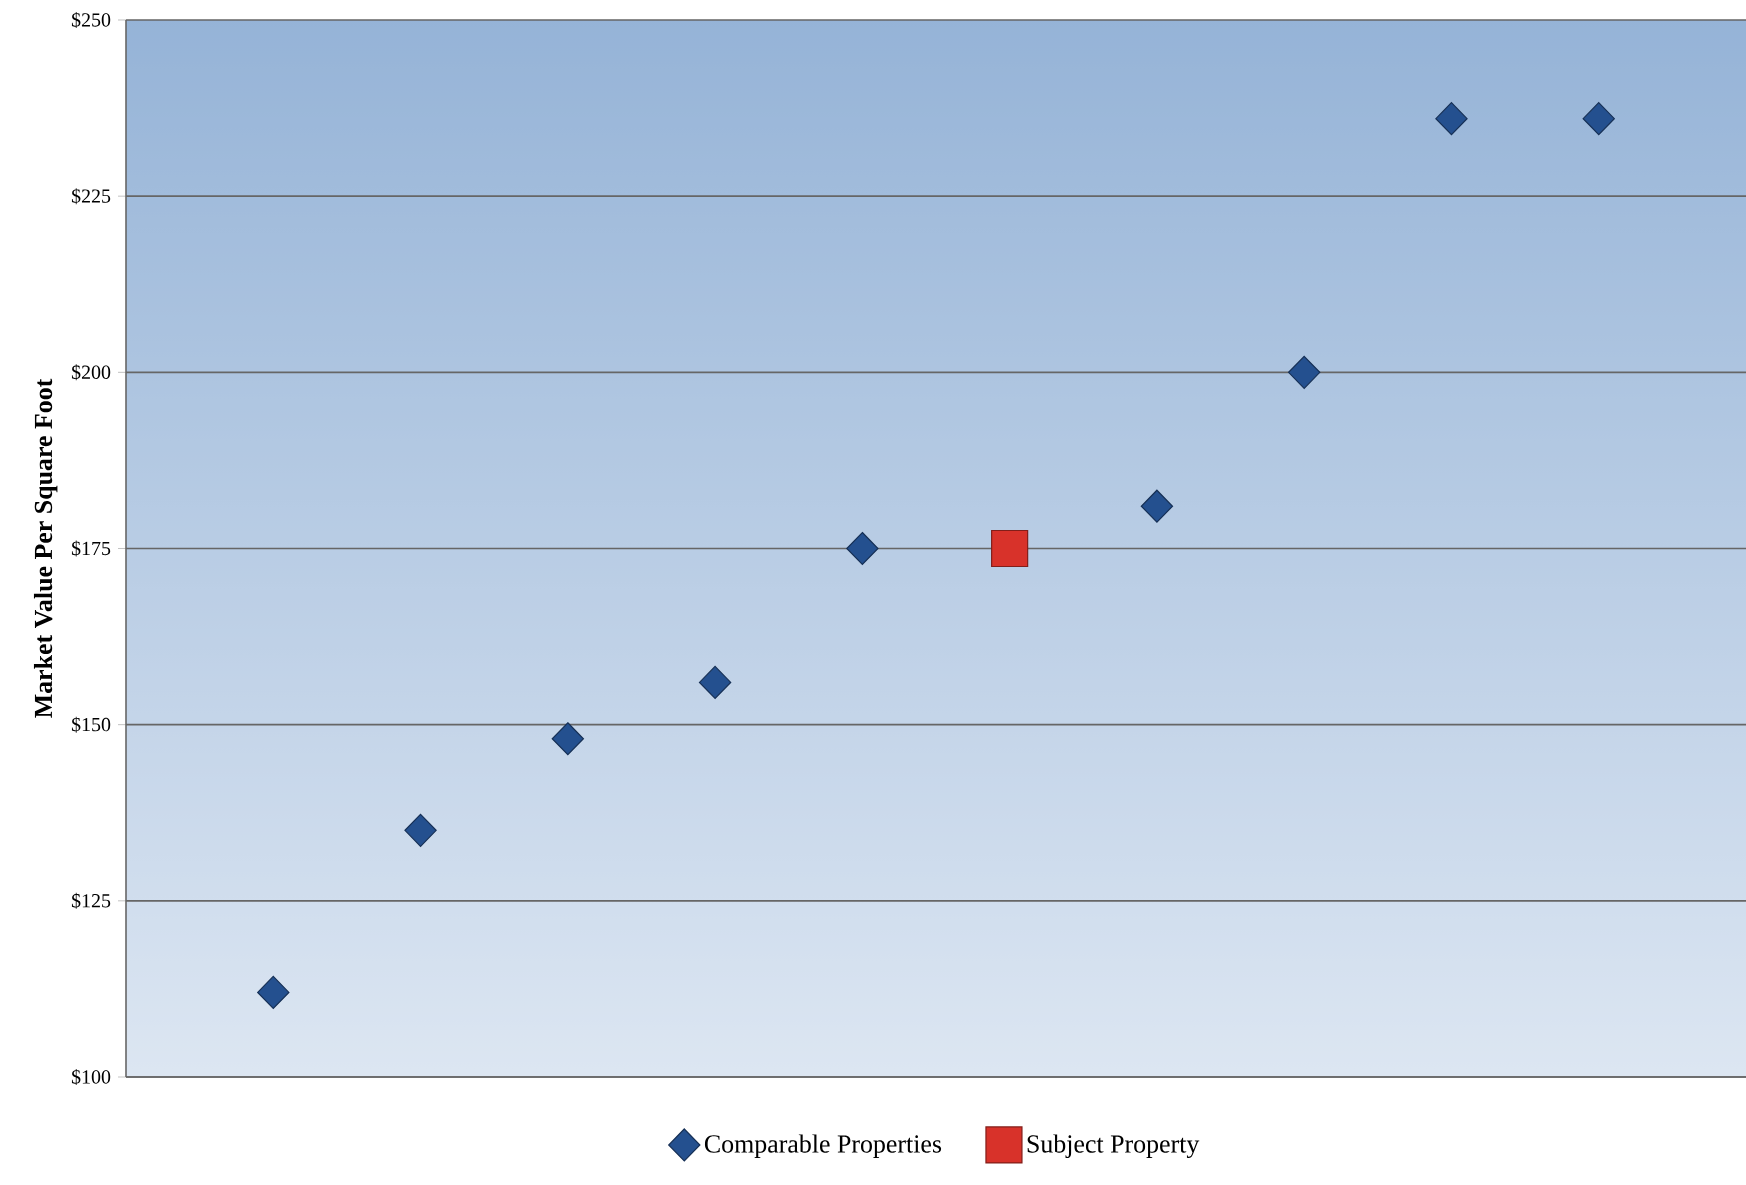 The width and height of the screenshot is (1746, 1185). What do you see at coordinates (91, 196) in the screenshot?
I see `y-tick-label: $225` at bounding box center [91, 196].